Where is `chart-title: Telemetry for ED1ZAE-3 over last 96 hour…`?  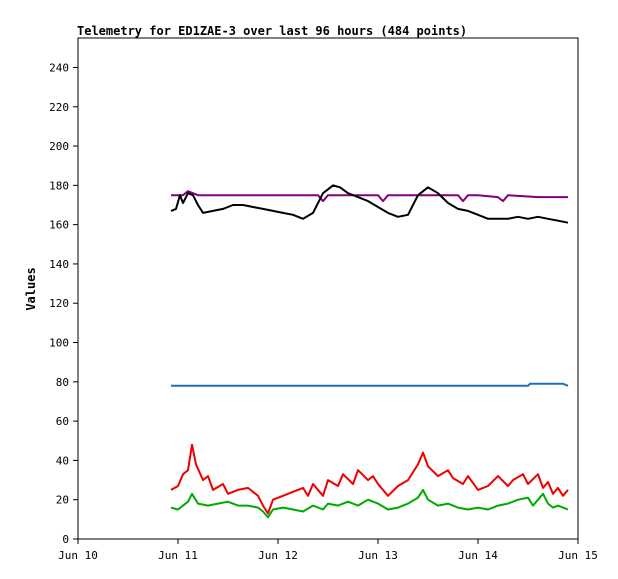 chart-title: Telemetry for ED1ZAE-3 over last 96 hour… is located at coordinates (272, 31).